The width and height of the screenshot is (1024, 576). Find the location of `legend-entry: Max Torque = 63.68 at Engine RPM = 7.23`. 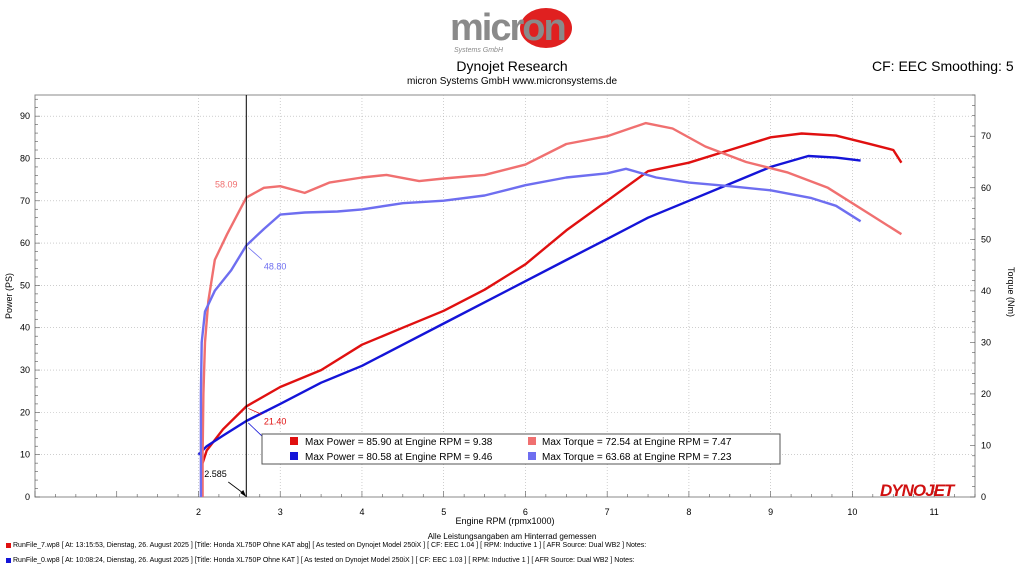

legend-entry: Max Torque = 63.68 at Engine RPM = 7.23 is located at coordinates (637, 457).